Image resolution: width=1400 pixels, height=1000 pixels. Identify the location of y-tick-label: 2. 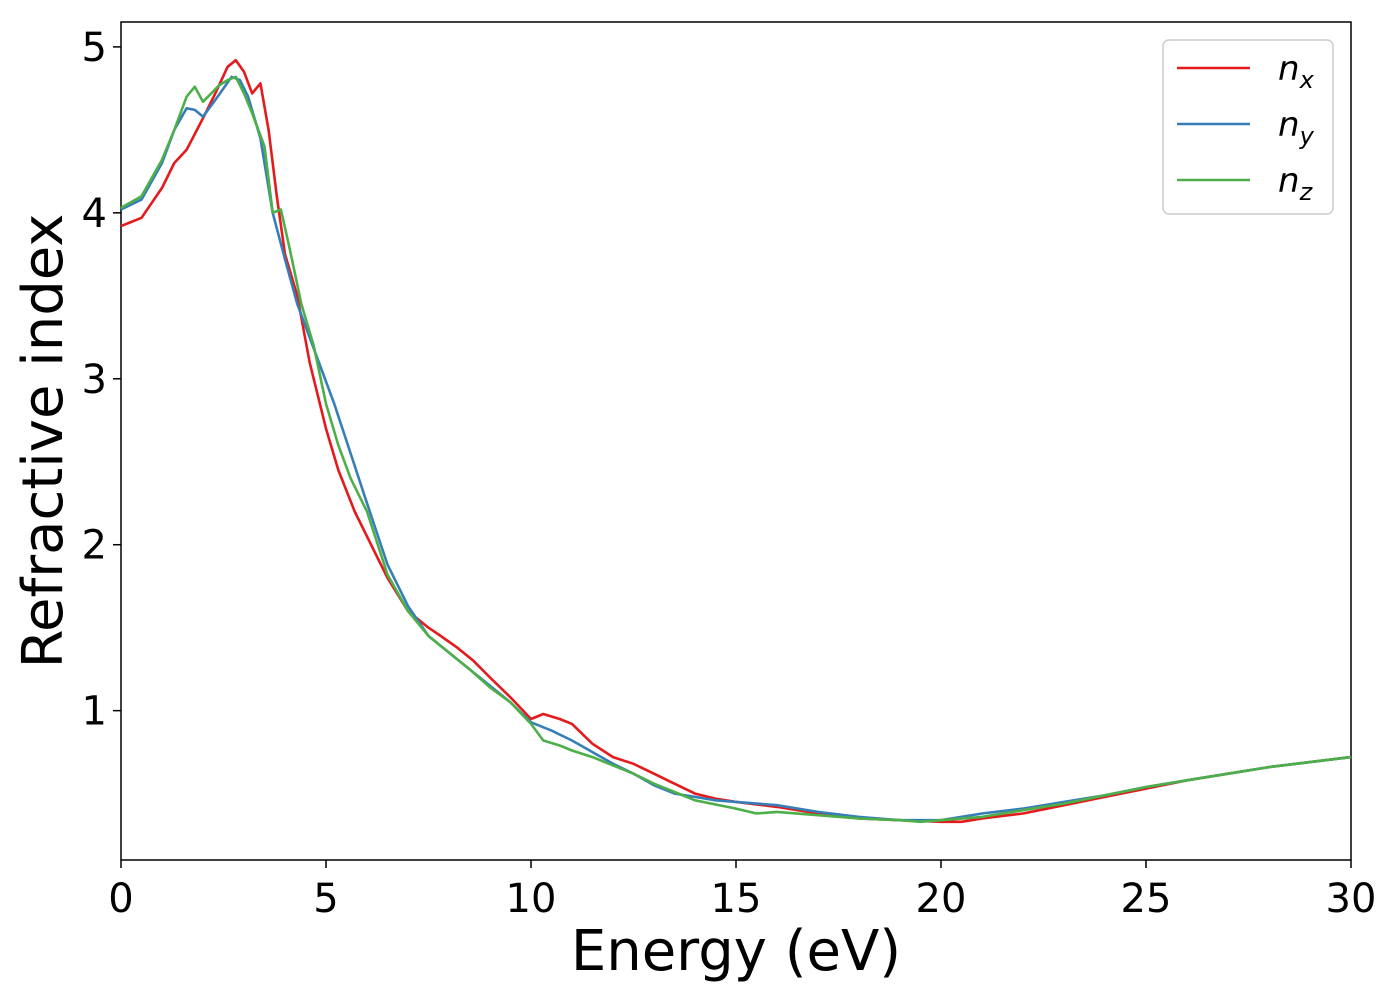
(94, 546).